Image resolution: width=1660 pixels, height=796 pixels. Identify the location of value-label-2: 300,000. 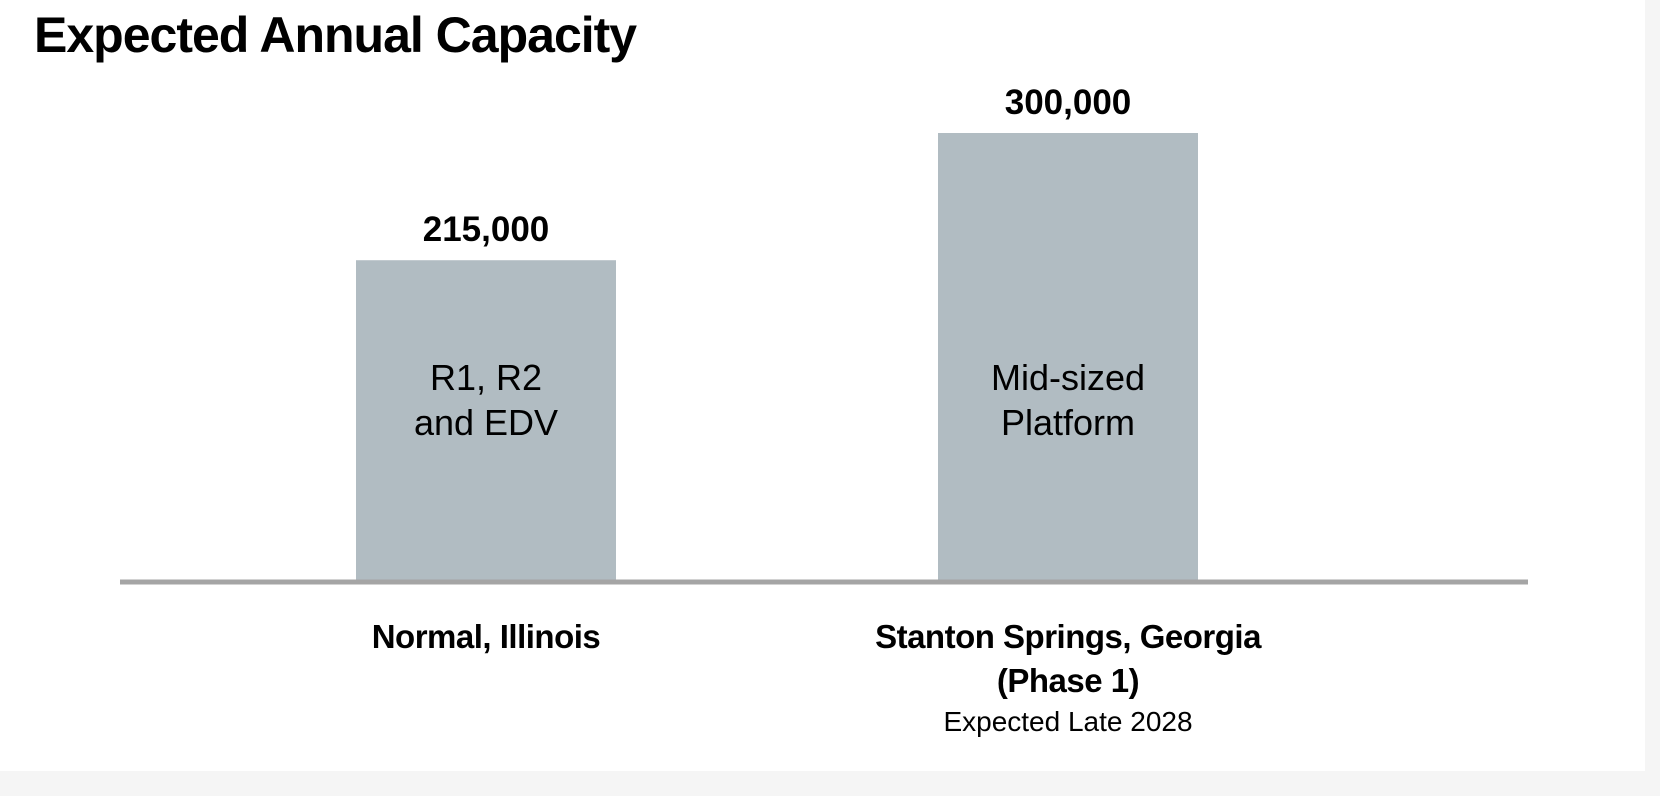
(1068, 102).